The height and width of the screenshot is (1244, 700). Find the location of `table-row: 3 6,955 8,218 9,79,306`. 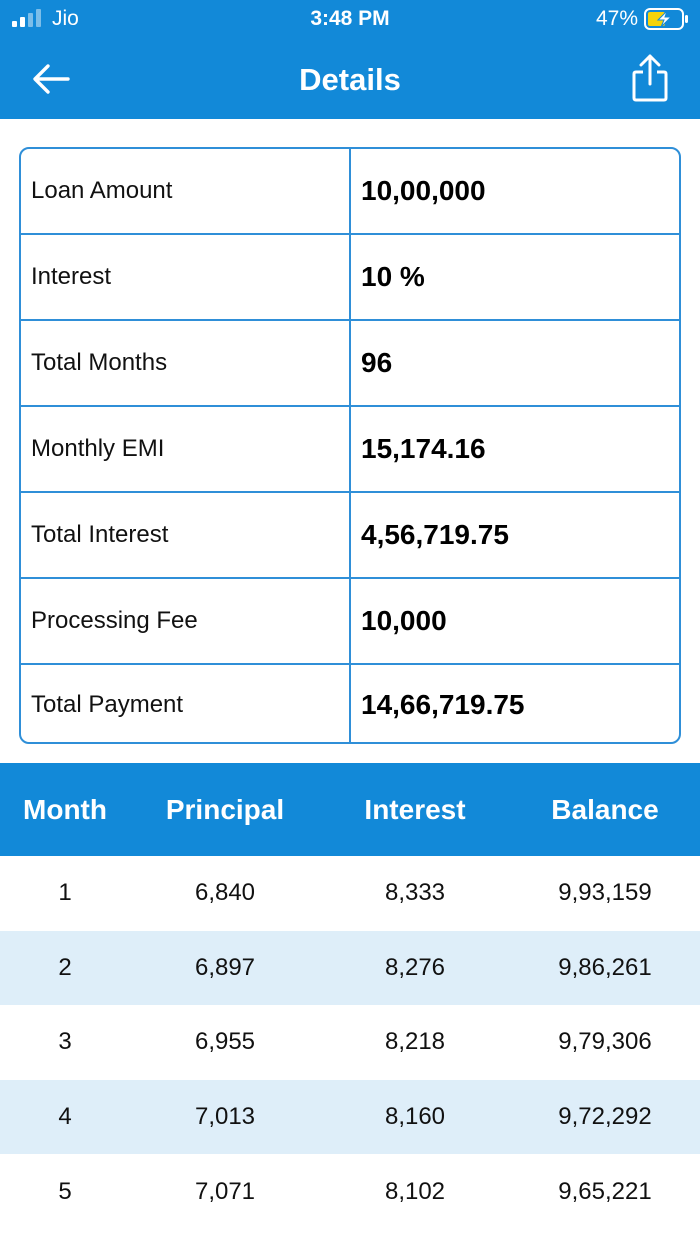

table-row: 3 6,955 8,218 9,79,306 is located at coordinates (350, 1042).